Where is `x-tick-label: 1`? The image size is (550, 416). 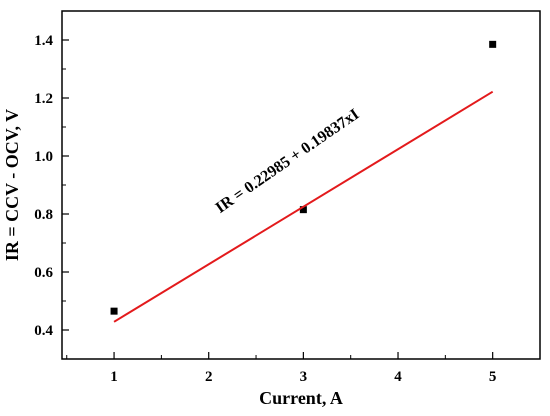 x-tick-label: 1 is located at coordinates (114, 377).